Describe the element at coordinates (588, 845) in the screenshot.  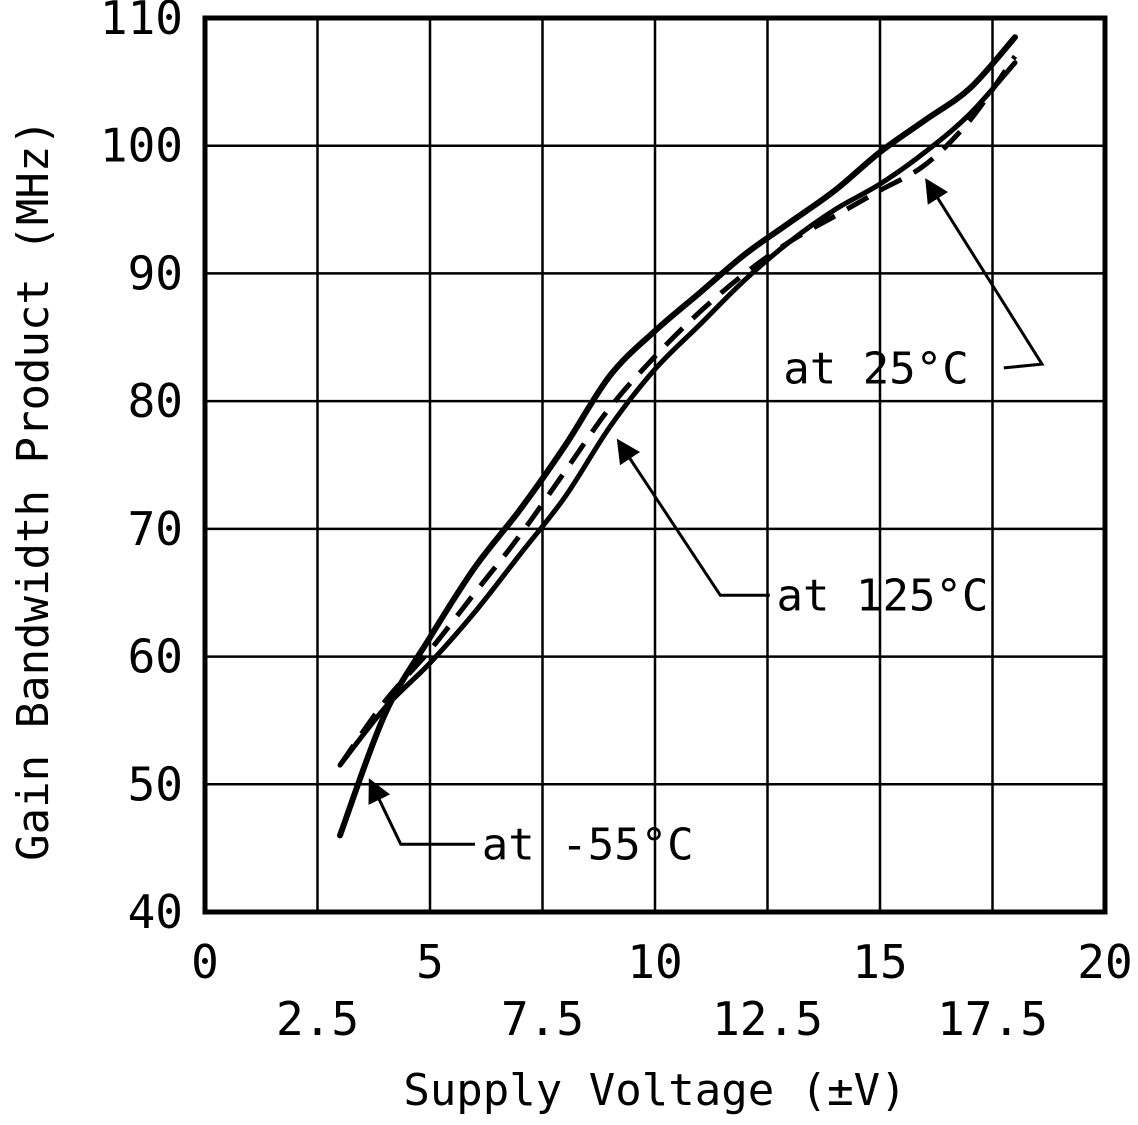
I see `annotation-label: at -55°C` at that location.